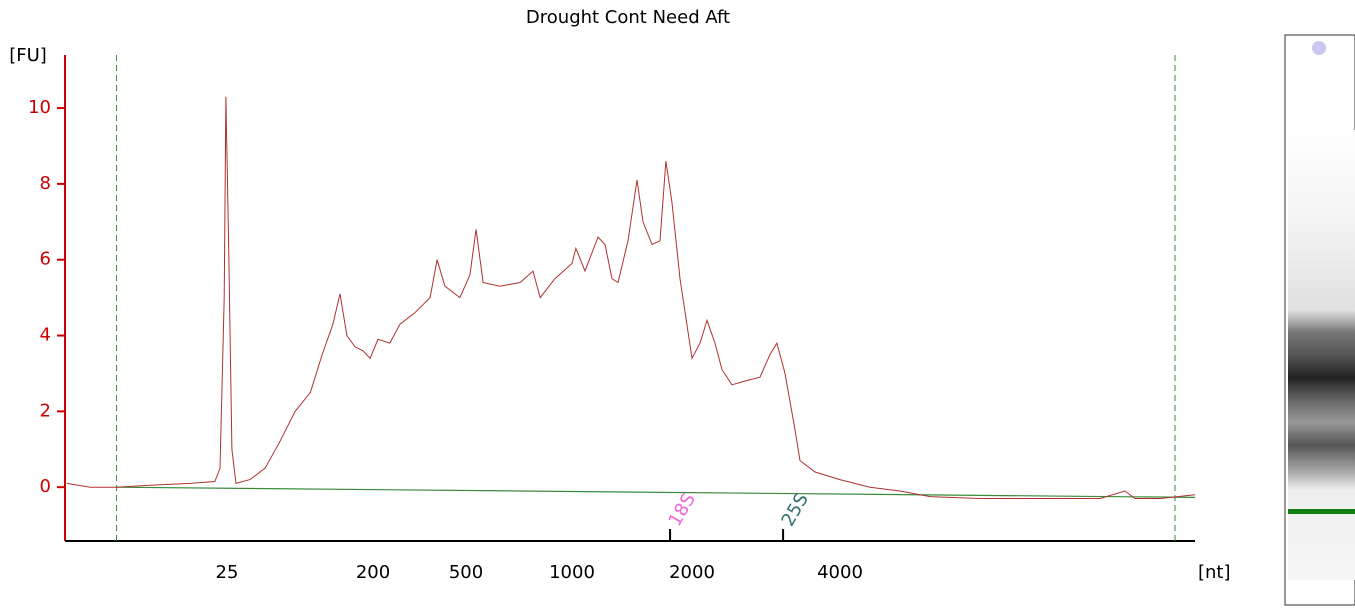  Describe the element at coordinates (628, 17) in the screenshot. I see `chart-title: Drought Cont Need Aft` at that location.